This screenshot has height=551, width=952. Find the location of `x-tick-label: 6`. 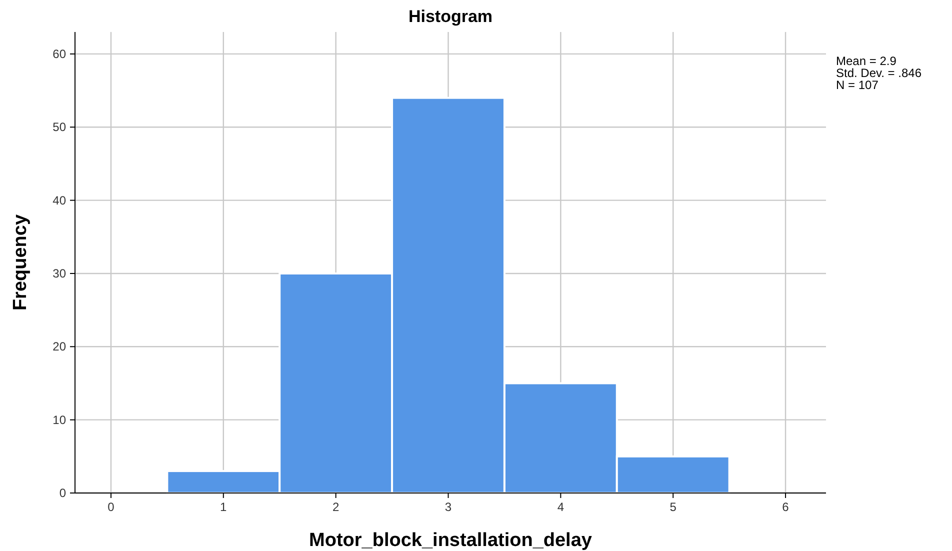

x-tick-label: 6 is located at coordinates (786, 507).